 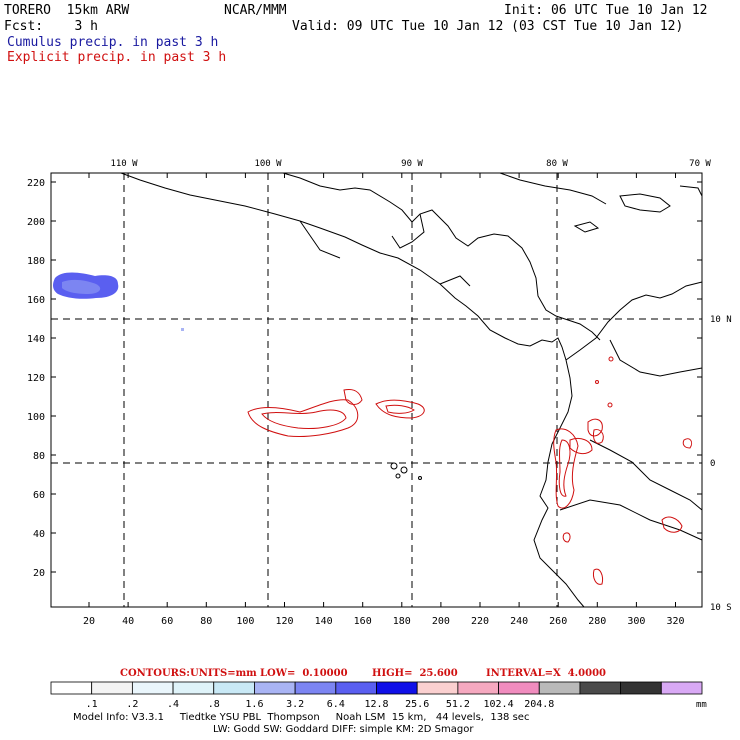 What do you see at coordinates (606, 10) in the screenshot?
I see `init-time: Init: 06 UTC Tue 10 Jan 12` at bounding box center [606, 10].